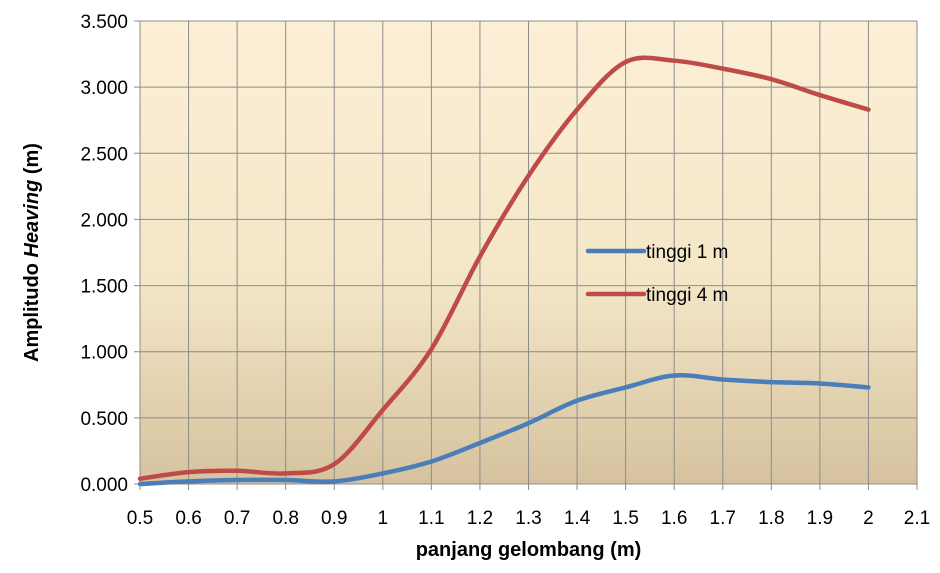 The height and width of the screenshot is (573, 940). What do you see at coordinates (383, 518) in the screenshot?
I see `x-tick-label: 1` at bounding box center [383, 518].